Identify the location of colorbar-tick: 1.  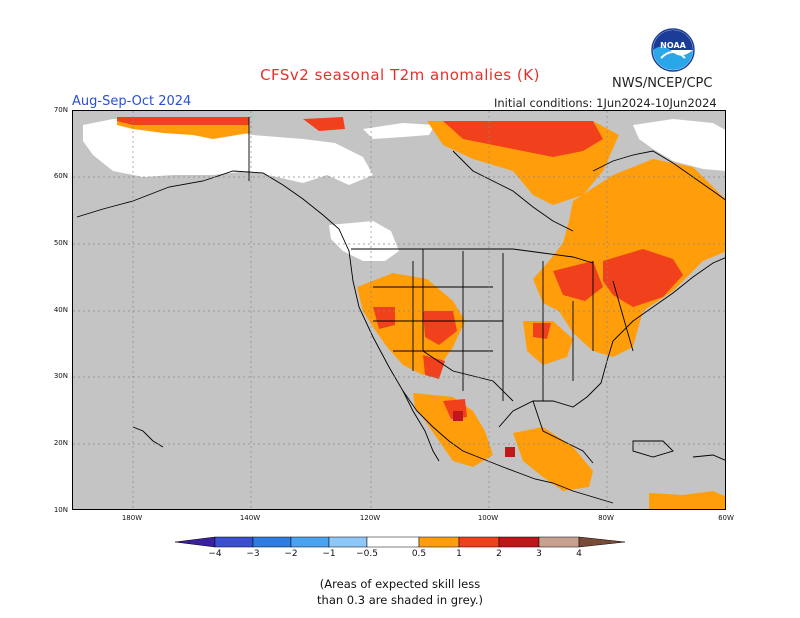
(459, 554).